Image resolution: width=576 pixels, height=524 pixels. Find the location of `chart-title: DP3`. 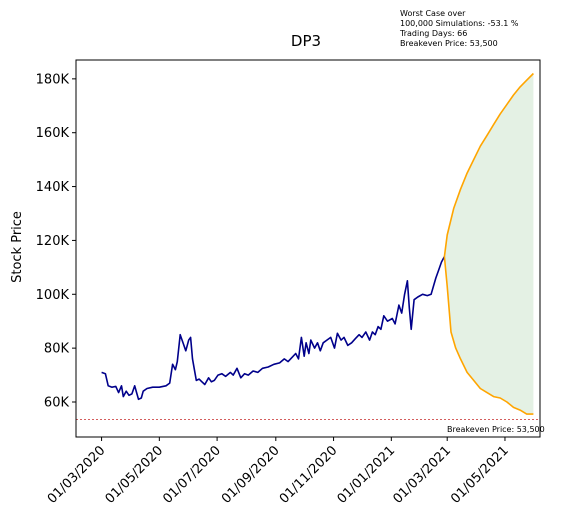

chart-title: DP3 is located at coordinates (306, 41).